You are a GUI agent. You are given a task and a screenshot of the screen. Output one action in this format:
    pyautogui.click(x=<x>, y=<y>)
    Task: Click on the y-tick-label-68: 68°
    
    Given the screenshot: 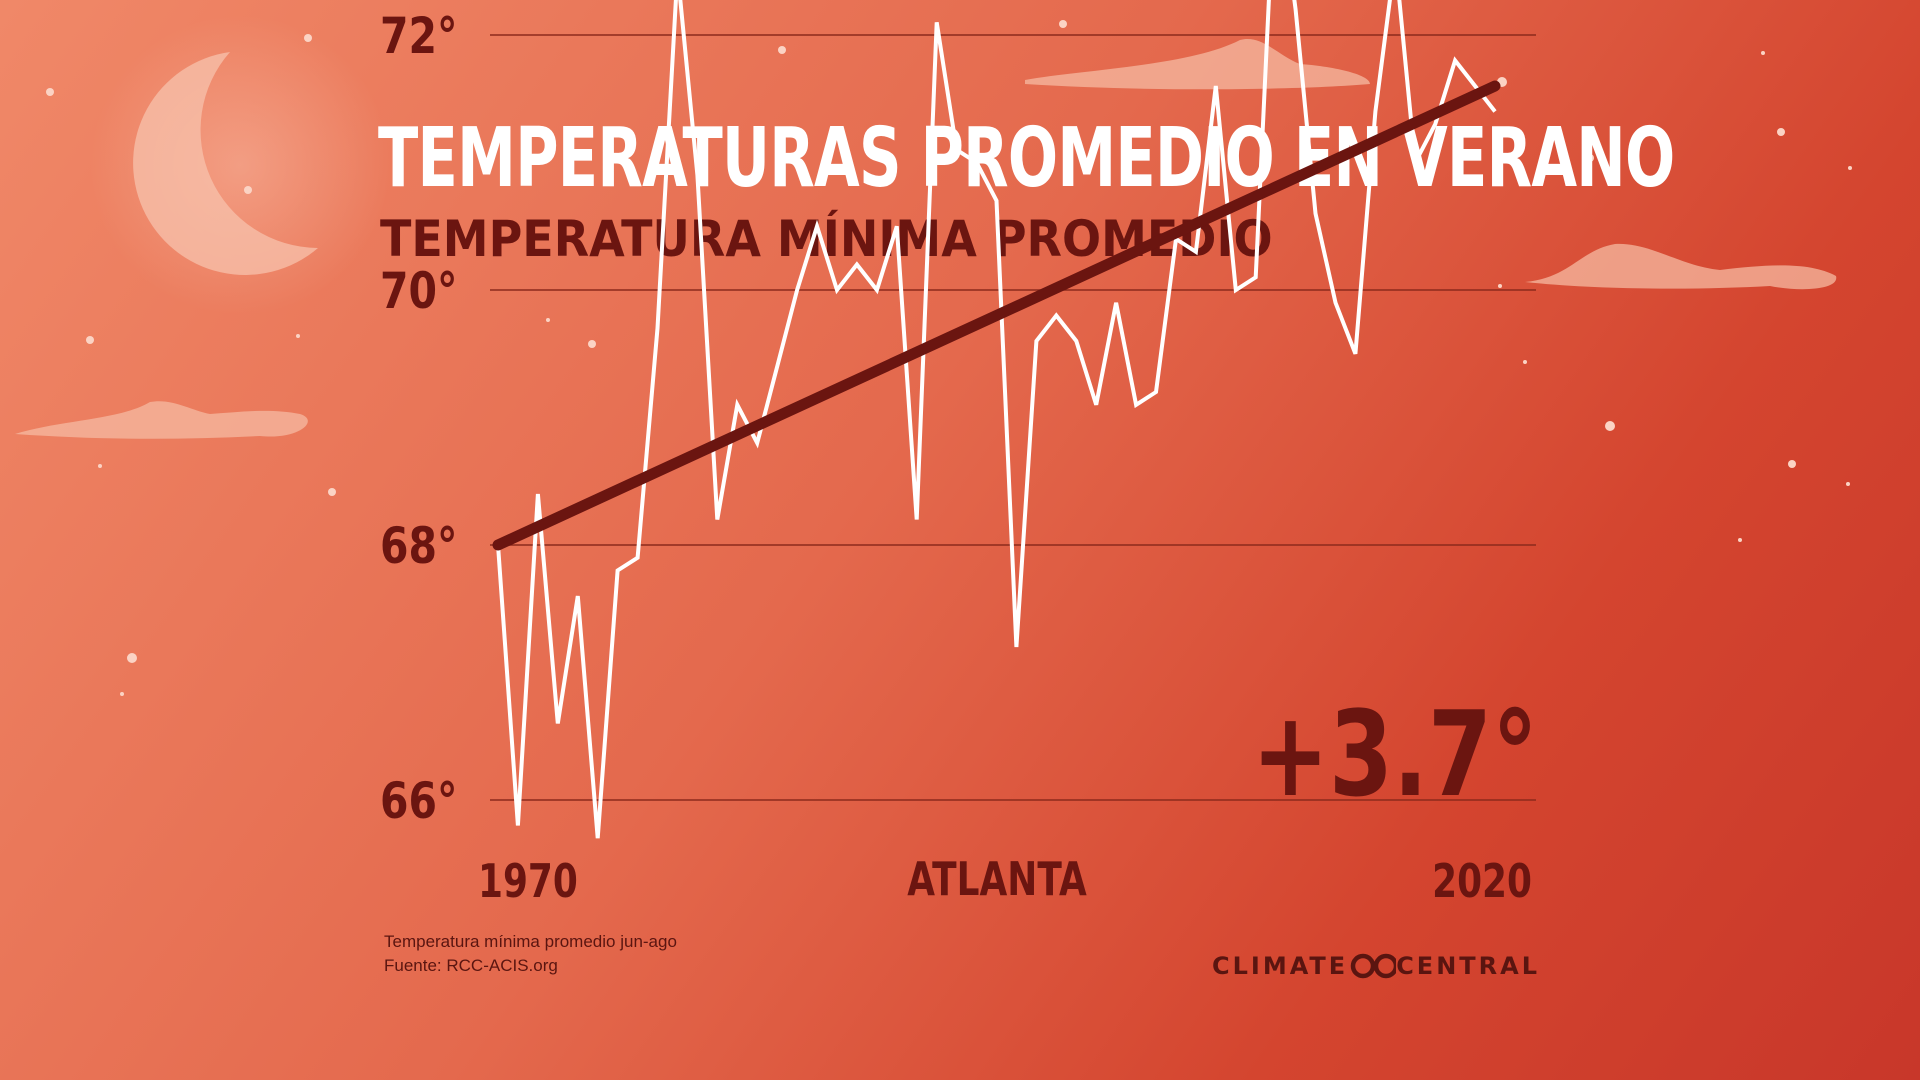 What is the action you would take?
    pyautogui.click(x=419, y=546)
    